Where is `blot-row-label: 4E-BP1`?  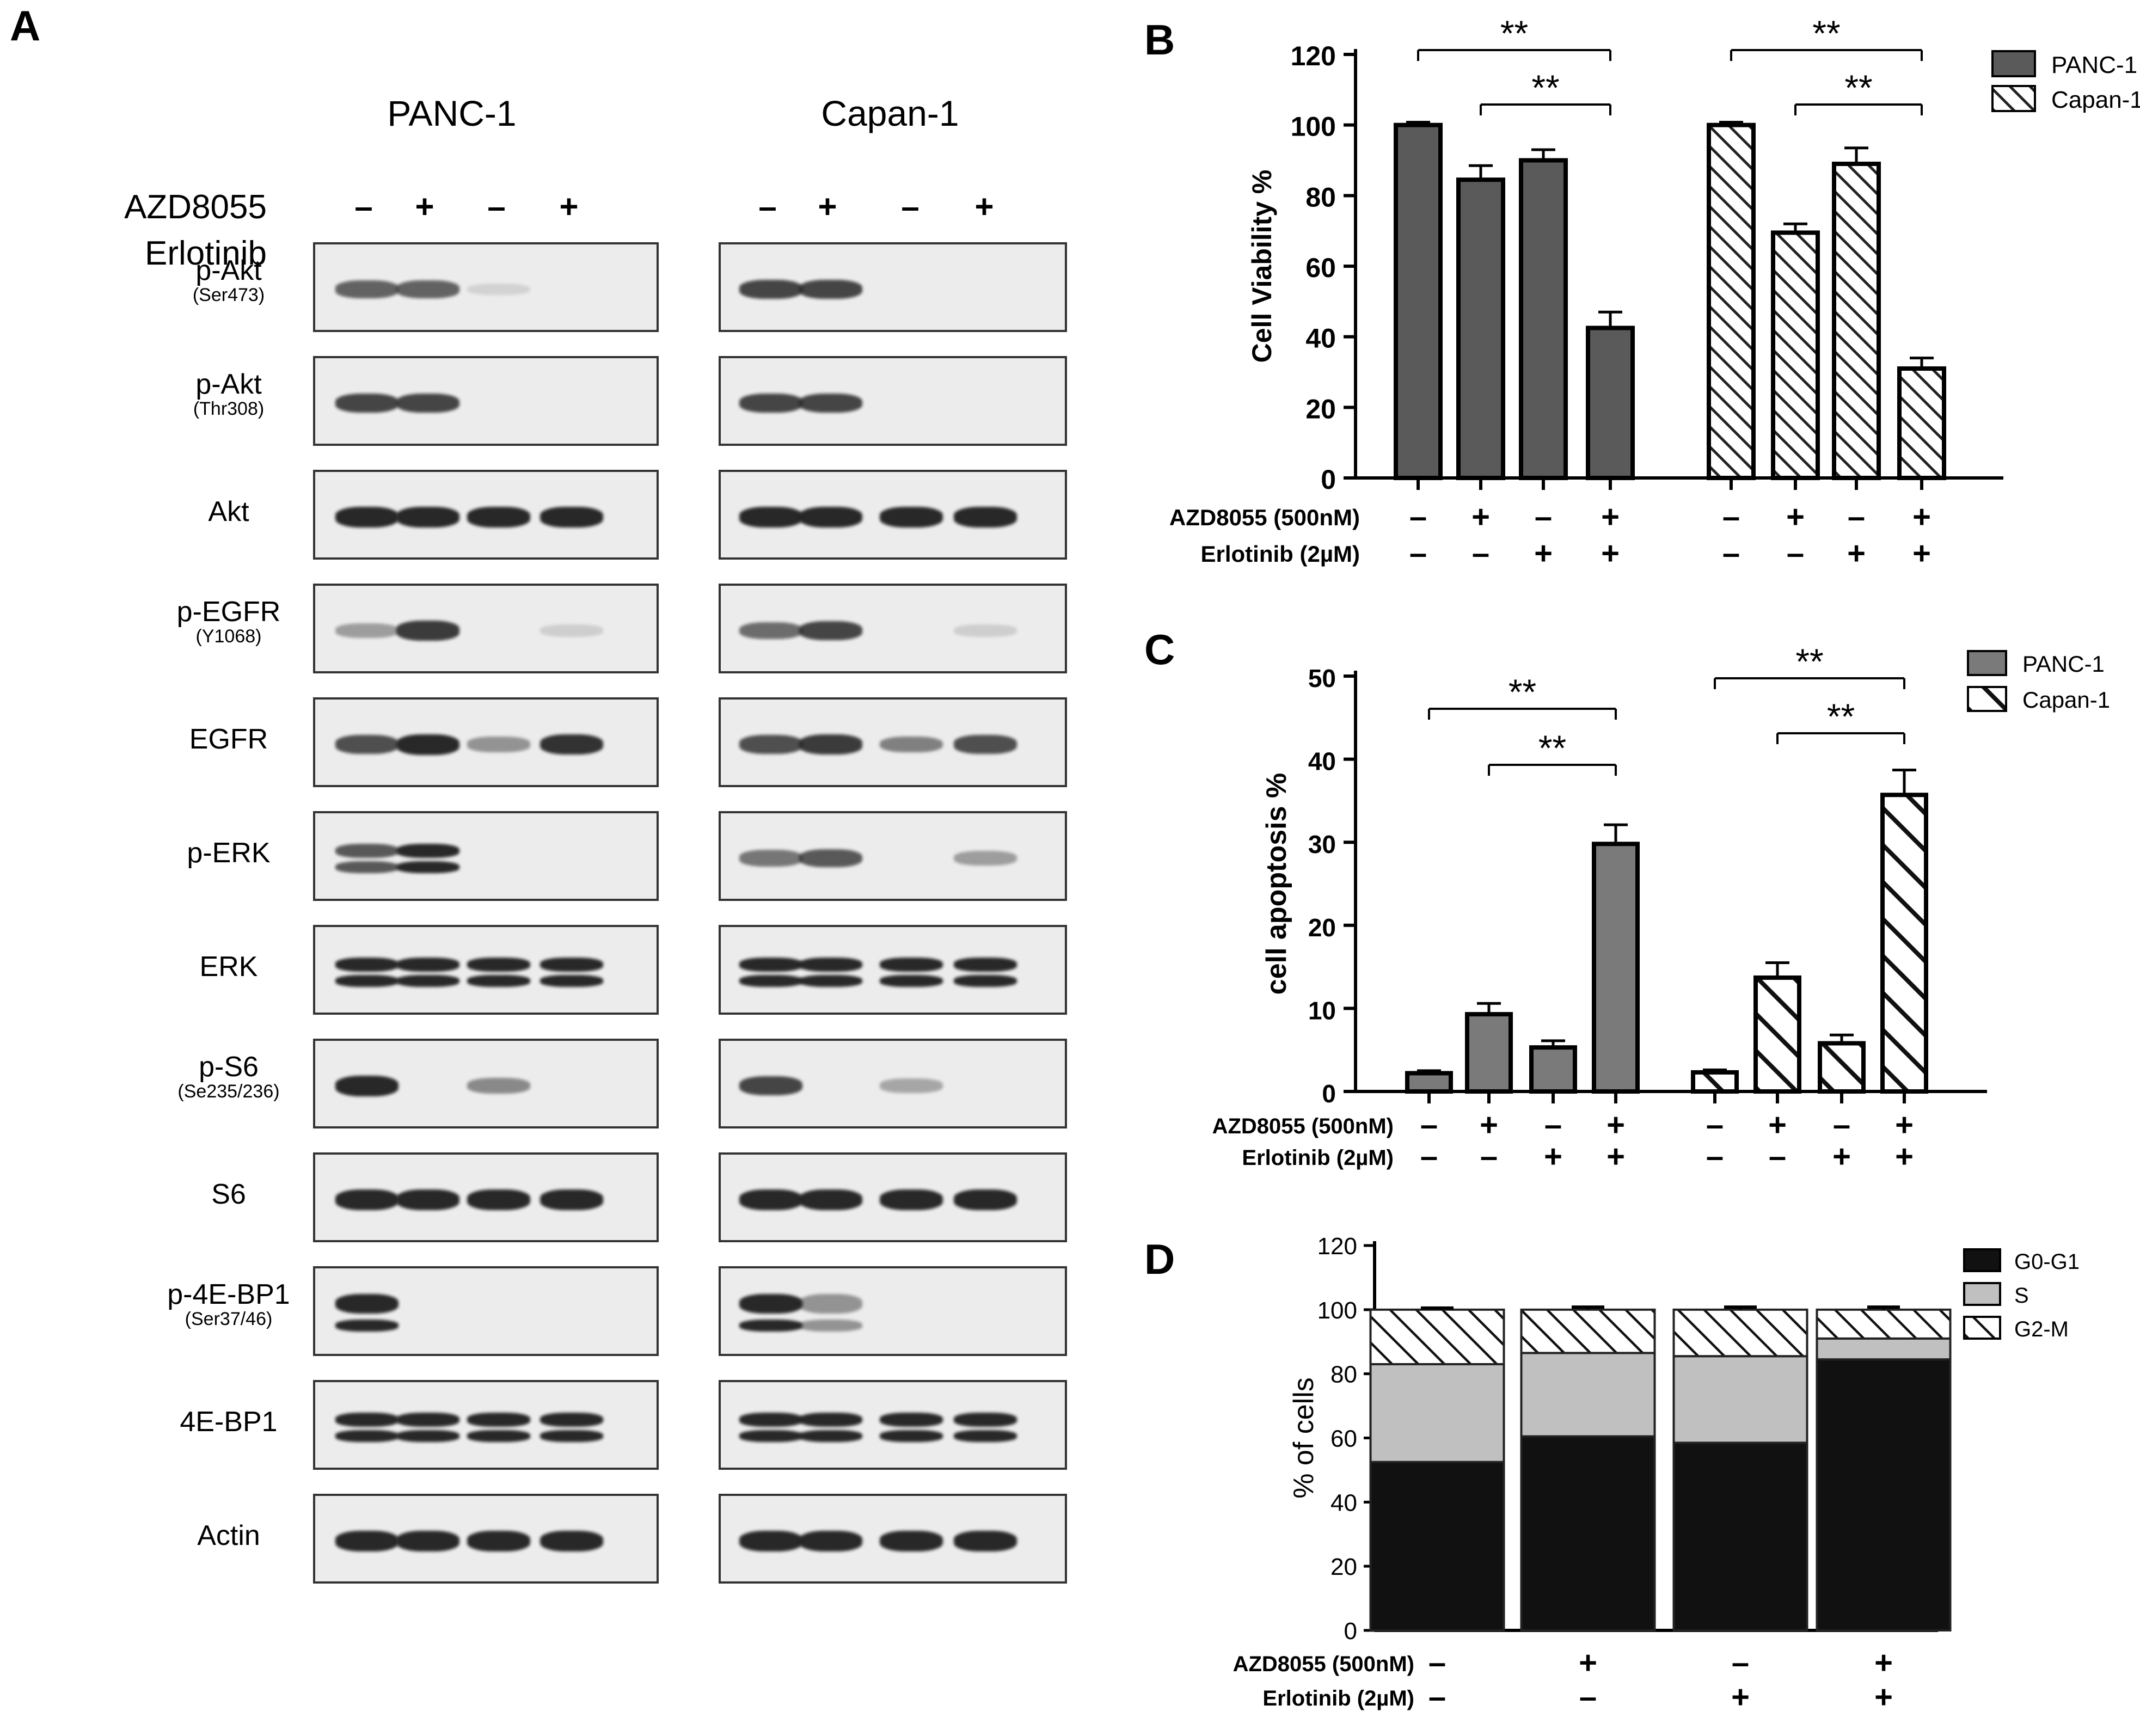
blot-row-label: 4E-BP1 is located at coordinates (228, 1422).